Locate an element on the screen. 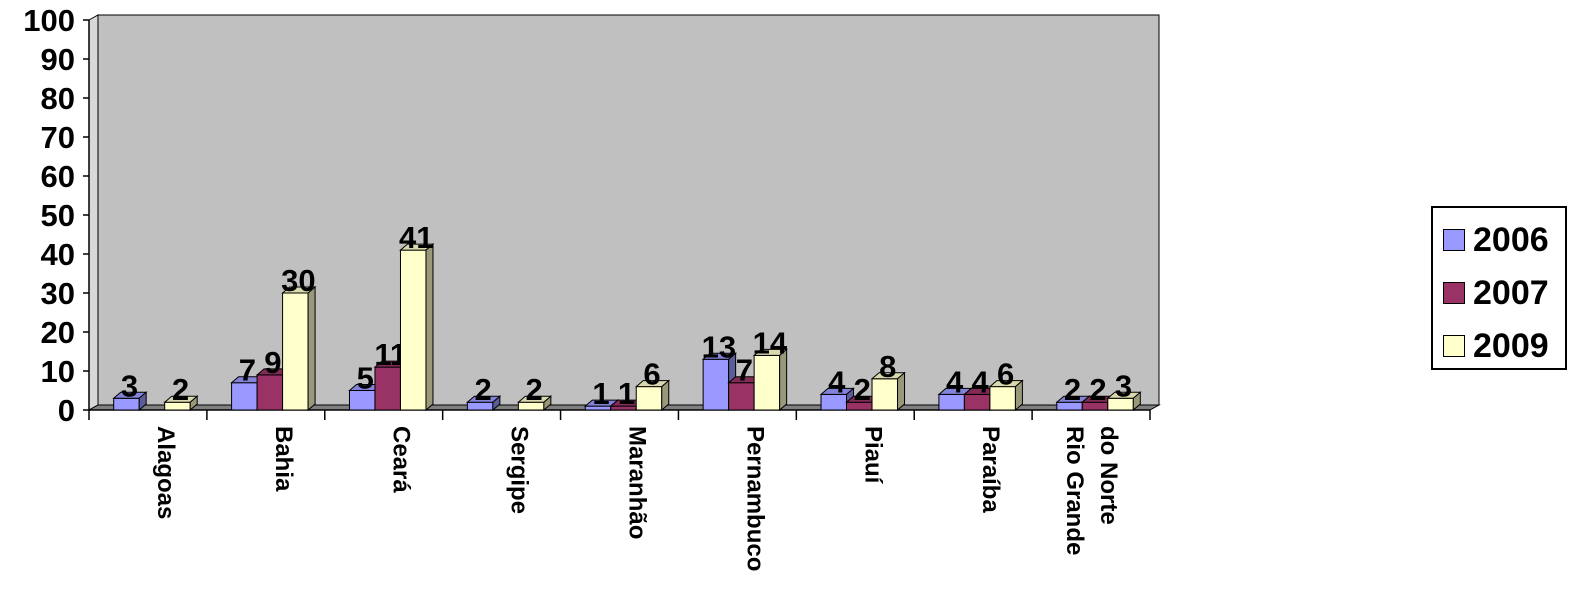 Image resolution: width=1575 pixels, height=590 pixels. value-label: 13 is located at coordinates (719, 346).